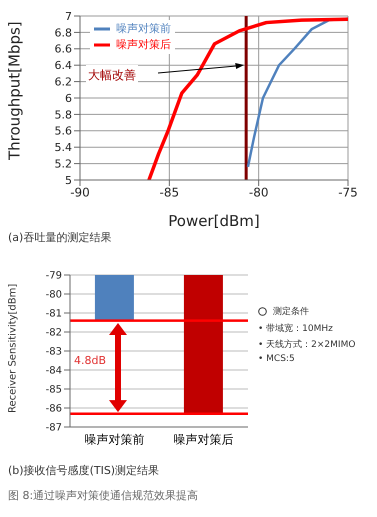 This screenshot has height=517, width=377. Describe the element at coordinates (63, 82) in the screenshot. I see `y-tick-label: 6.2` at that location.